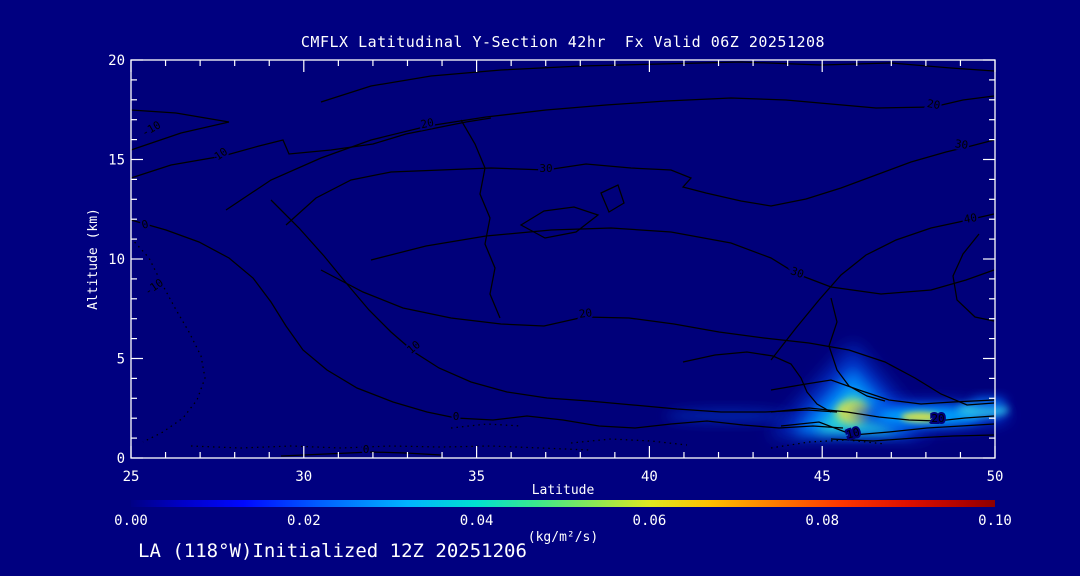  I want to click on colorbar-tick-label: 0.00, so click(131, 521).